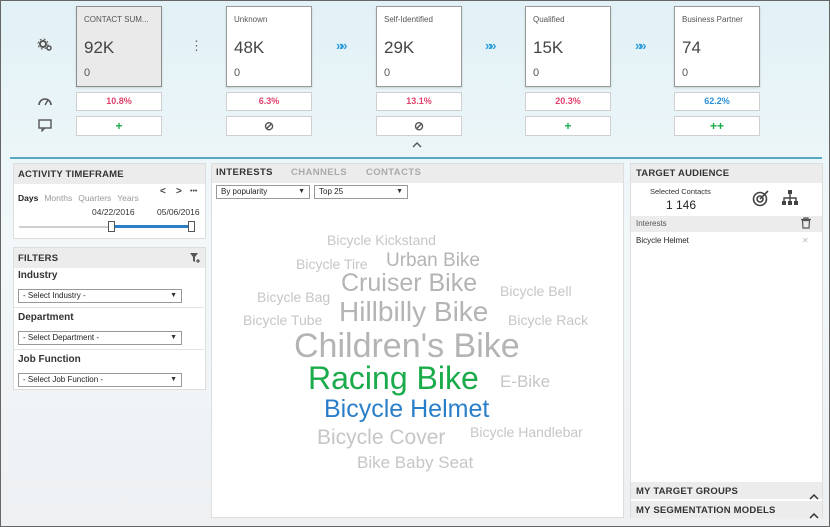 The image size is (830, 527). Describe the element at coordinates (28, 198) in the screenshot. I see `tab-days: Days` at that location.